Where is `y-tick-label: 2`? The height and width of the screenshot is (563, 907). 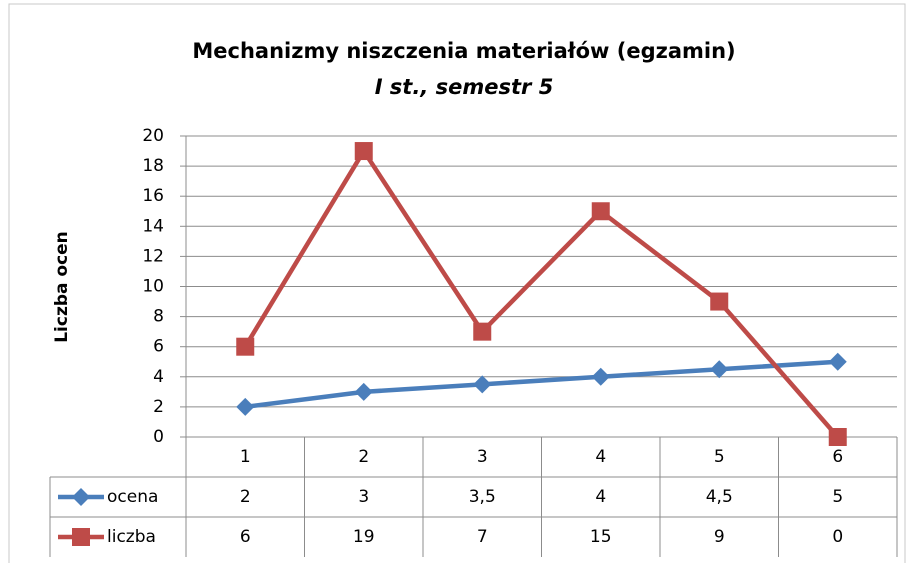
y-tick-label: 2 is located at coordinates (158, 407).